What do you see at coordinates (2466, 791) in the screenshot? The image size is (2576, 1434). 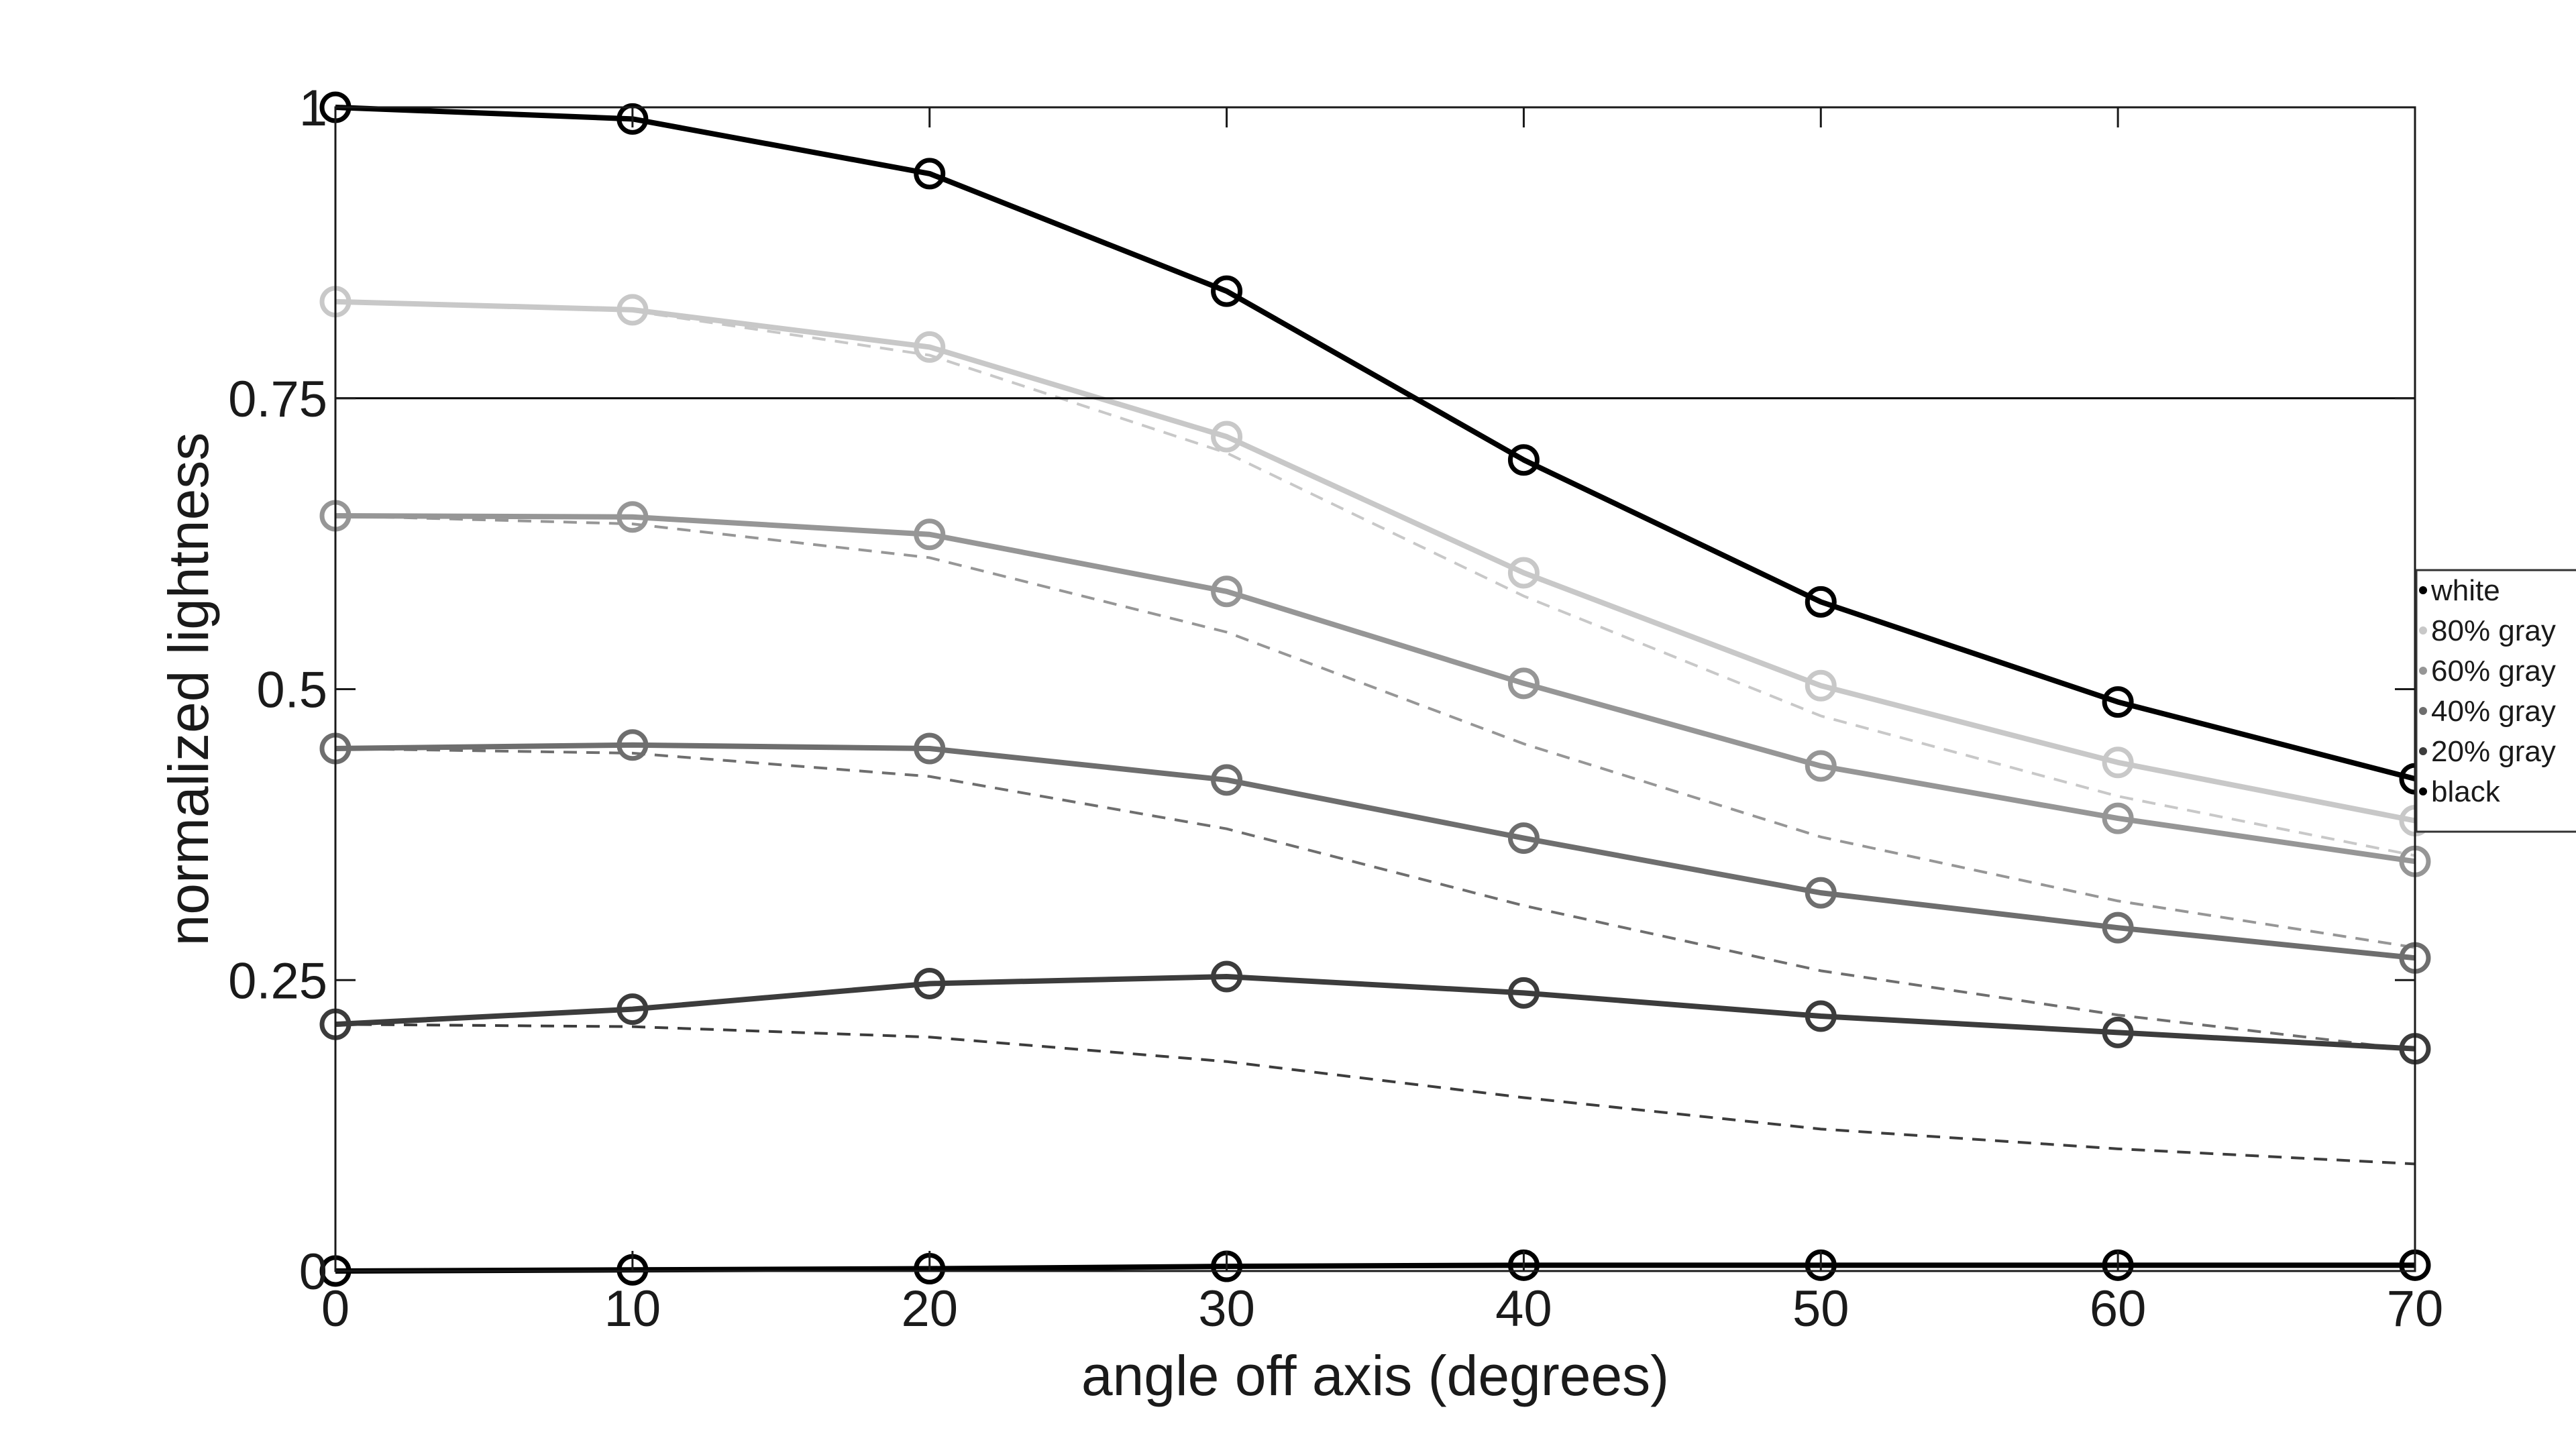 I see `legend-label-black: black` at bounding box center [2466, 791].